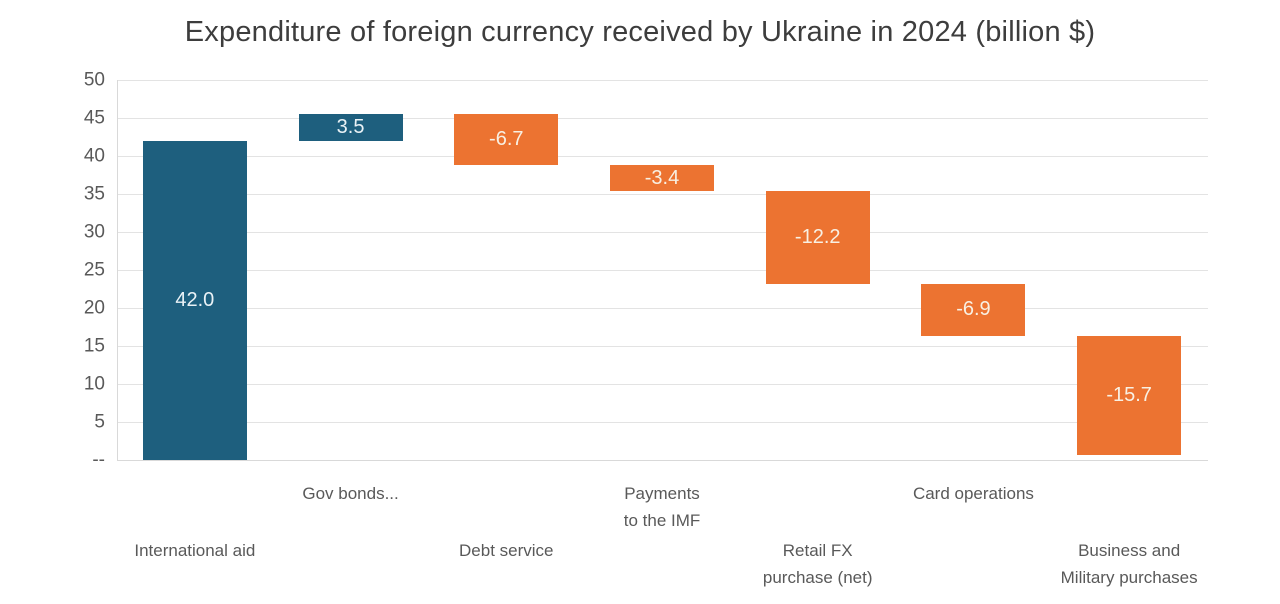 Image resolution: width=1280 pixels, height=604 pixels. I want to click on bar-payments-to-the-imf: -3.4, so click(662, 178).